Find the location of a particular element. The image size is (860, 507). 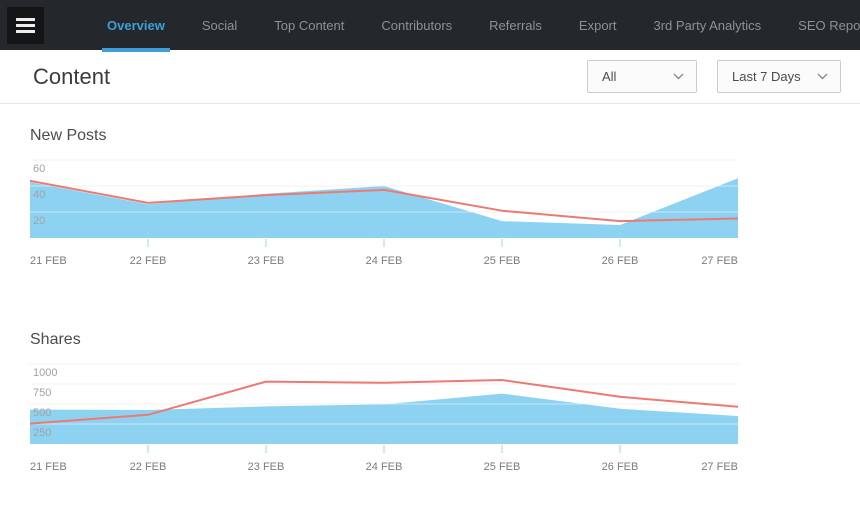

date-range-dropdown: Last 7 Days is located at coordinates (779, 76).